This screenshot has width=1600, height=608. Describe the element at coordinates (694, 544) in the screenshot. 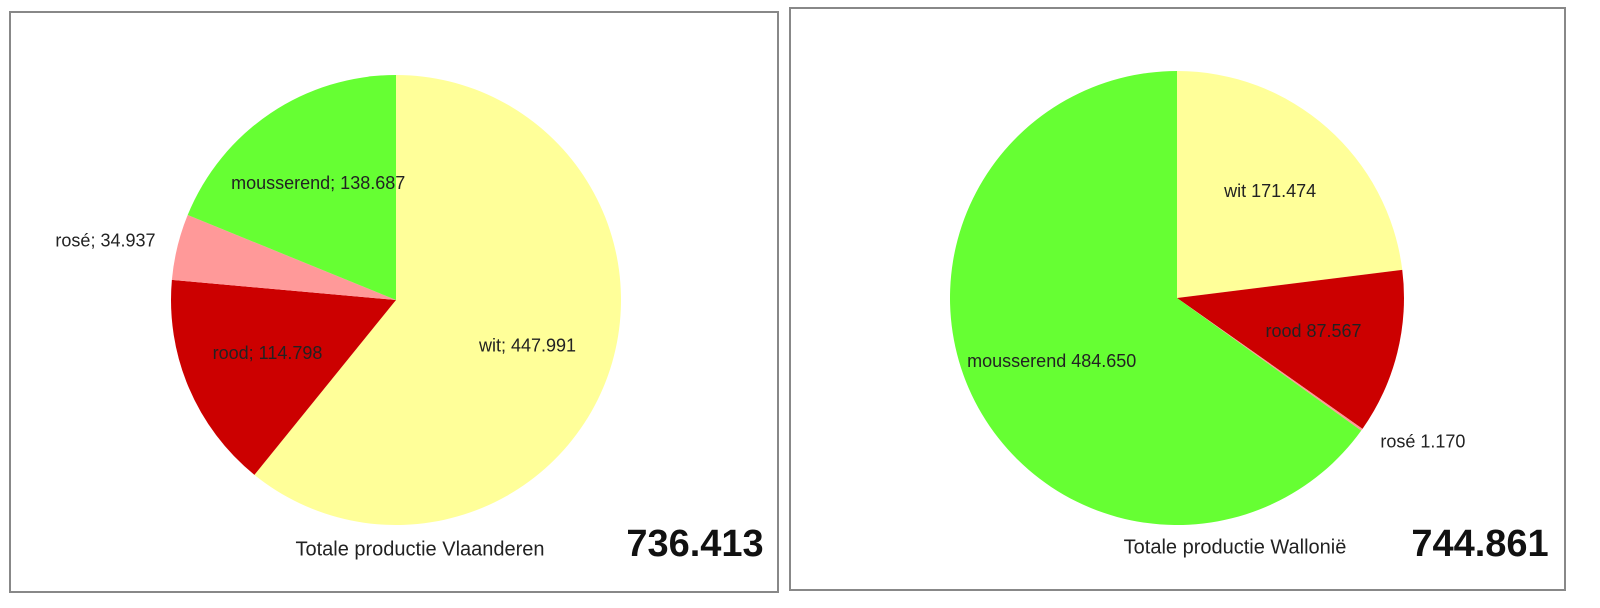

I see `total-value: 736.413` at that location.